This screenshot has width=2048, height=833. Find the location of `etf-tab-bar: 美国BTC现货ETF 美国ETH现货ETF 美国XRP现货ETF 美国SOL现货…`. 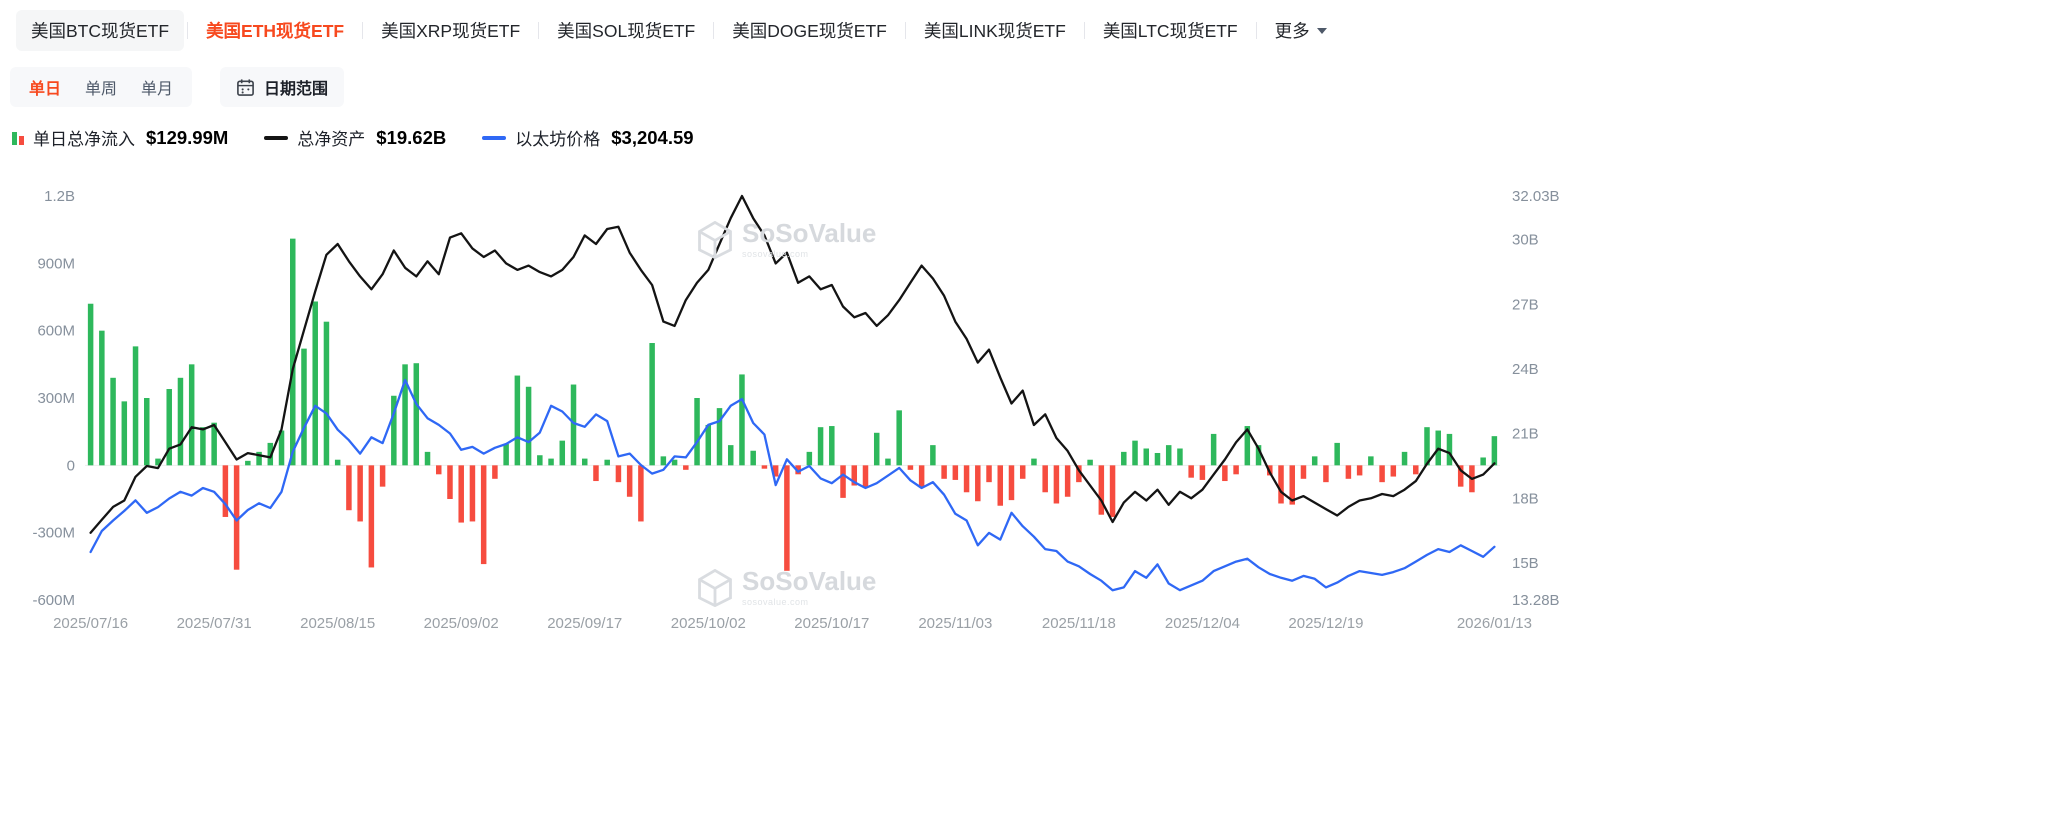

etf-tab-bar: 美国BTC现货ETF 美国ETH现货ETF 美国XRP现货ETF 美国SOL现货… is located at coordinates (1024, 26).